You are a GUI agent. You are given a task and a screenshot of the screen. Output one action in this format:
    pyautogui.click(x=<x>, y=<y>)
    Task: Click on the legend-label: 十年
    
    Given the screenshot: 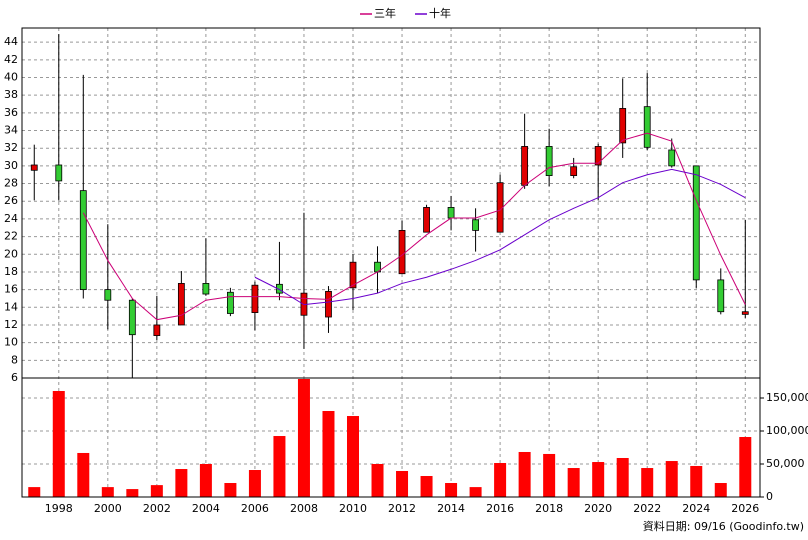 What is the action you would take?
    pyautogui.click(x=440, y=13)
    